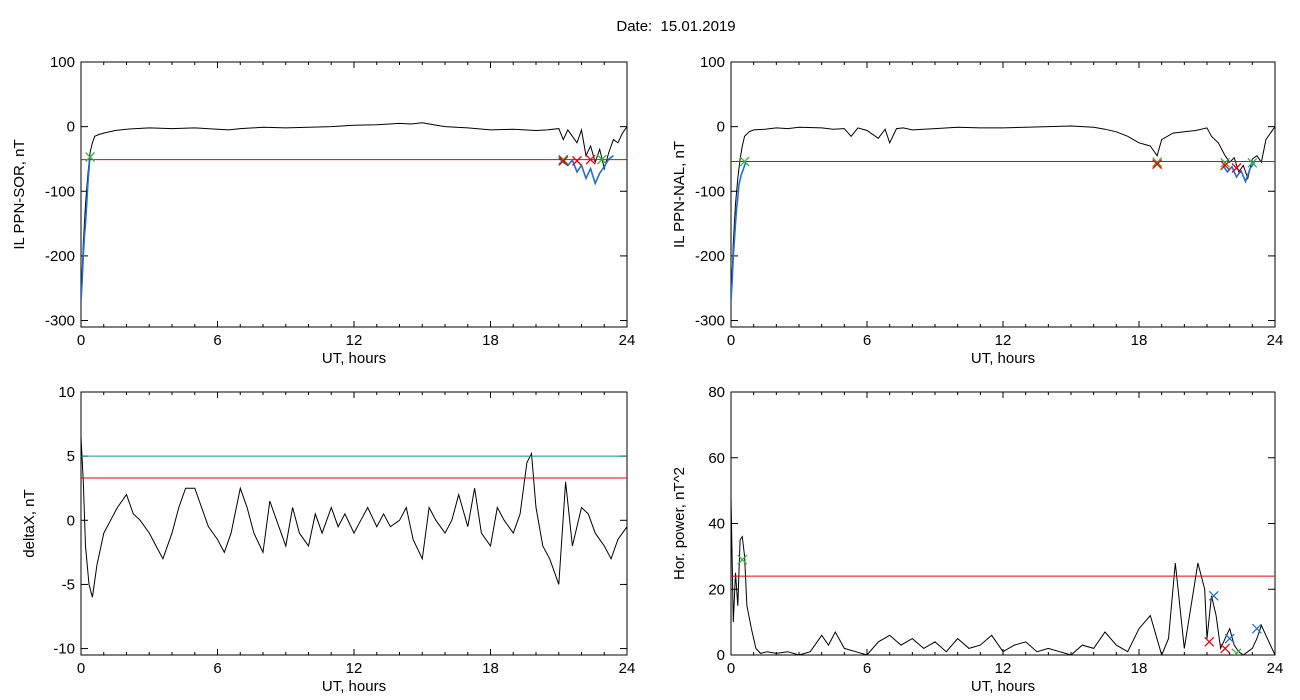 Image resolution: width=1300 pixels, height=700 pixels. I want to click on y-axis-label: Hor. power, nT^2, so click(679, 523).